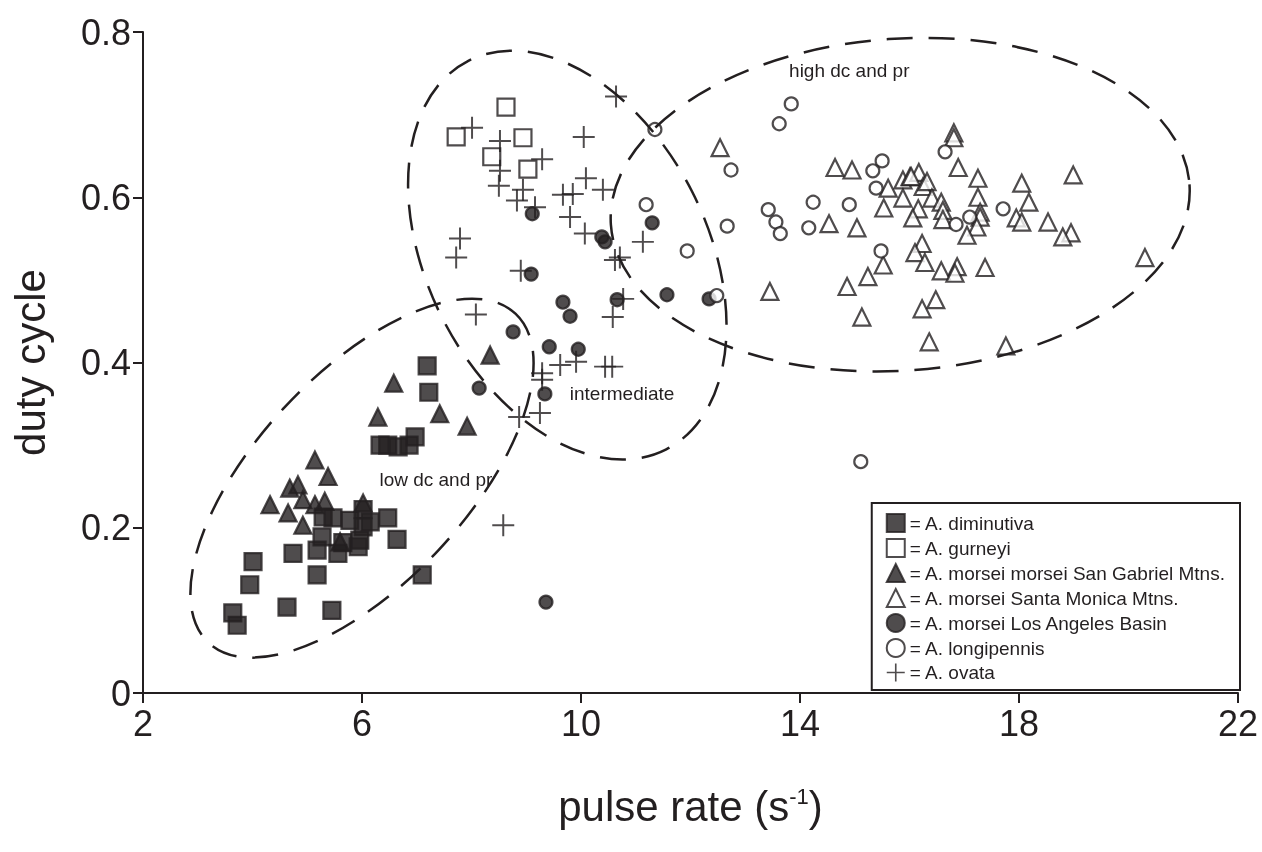 The image size is (1262, 852). Describe the element at coordinates (1238, 723) in the screenshot. I see `x-tick-label: 22` at that location.